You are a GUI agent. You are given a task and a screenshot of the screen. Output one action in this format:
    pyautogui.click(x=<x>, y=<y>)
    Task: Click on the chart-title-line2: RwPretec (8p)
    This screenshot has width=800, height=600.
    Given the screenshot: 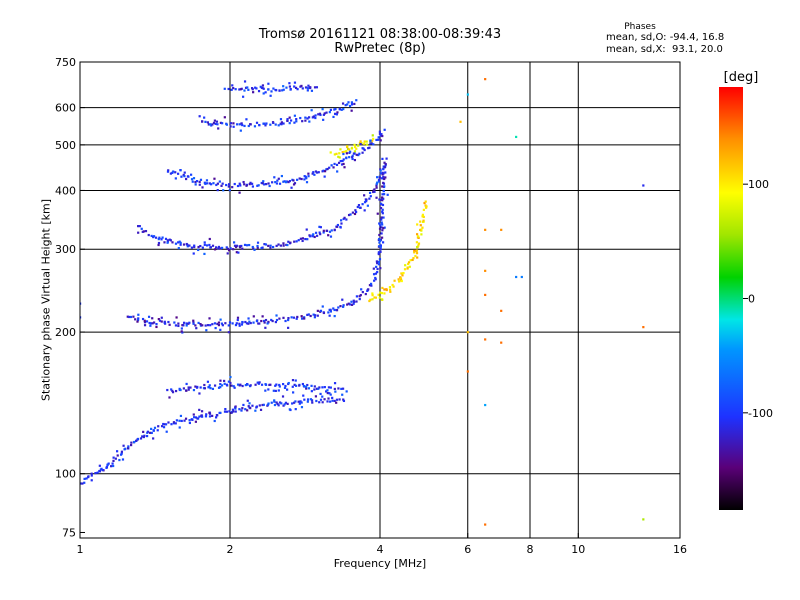 What is the action you would take?
    pyautogui.click(x=380, y=48)
    